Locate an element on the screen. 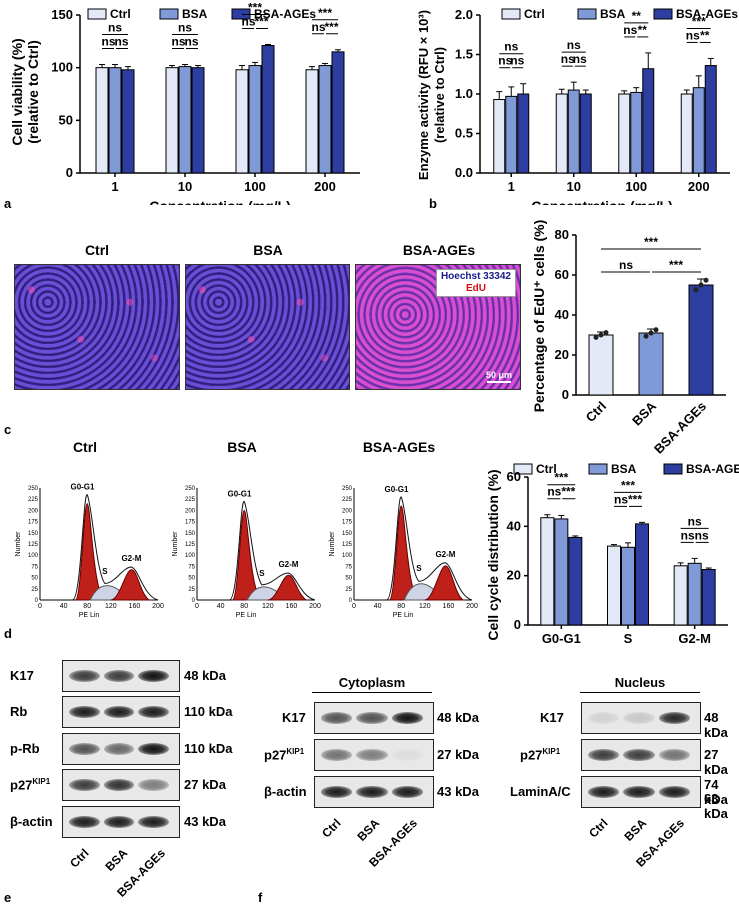 This screenshot has height=910, width=739. x-tick-label: 1 is located at coordinates (511, 186).